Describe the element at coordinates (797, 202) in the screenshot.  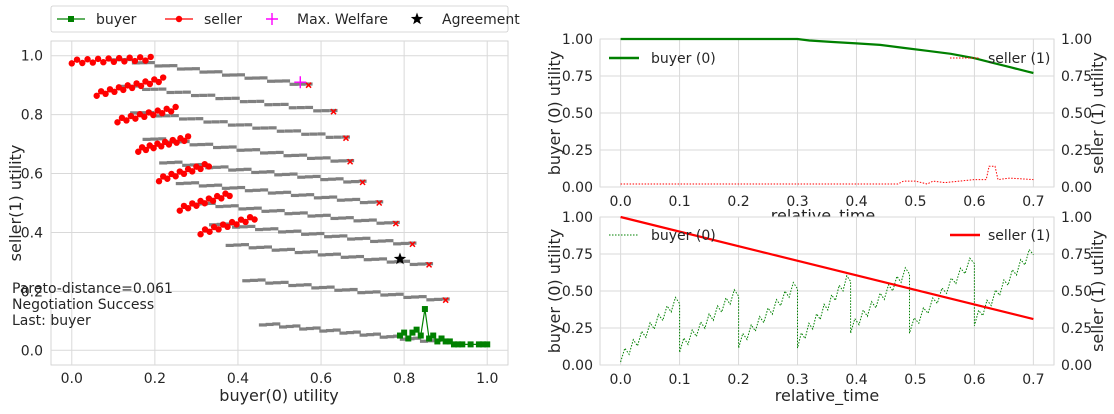
I see `x-tick-label: 0.3` at that location.